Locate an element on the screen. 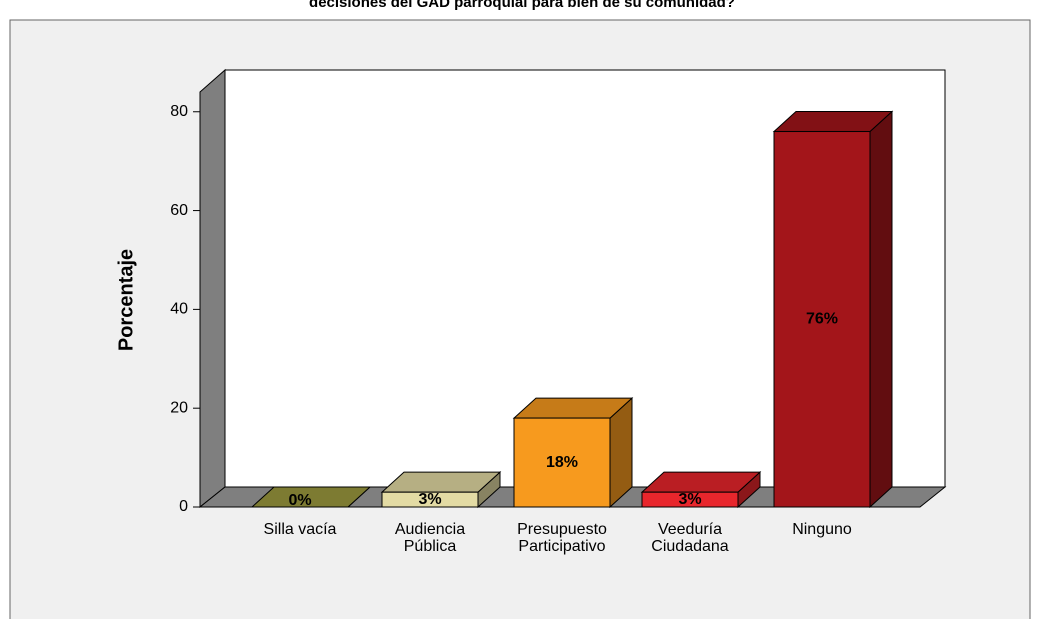  y-tick-label: 40 is located at coordinates (179, 309).